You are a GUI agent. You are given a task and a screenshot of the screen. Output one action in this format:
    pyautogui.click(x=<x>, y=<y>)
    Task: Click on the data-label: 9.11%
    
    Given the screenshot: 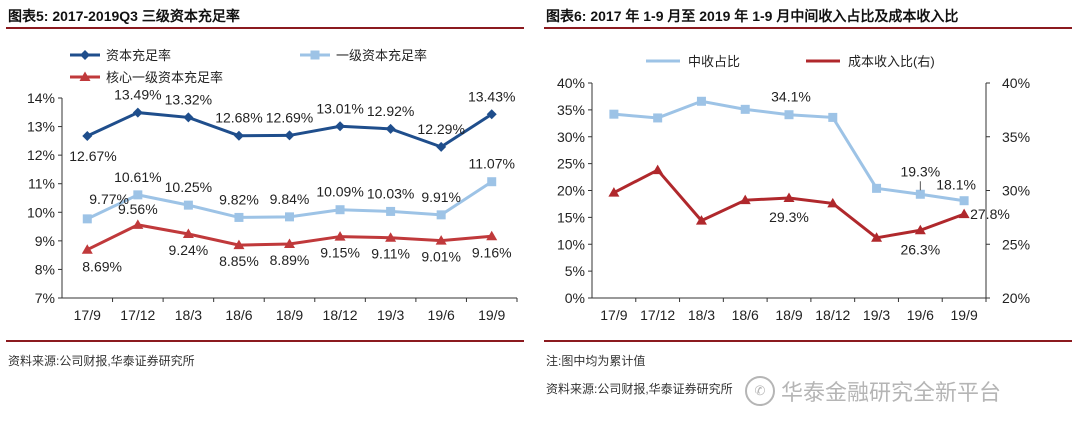 What is the action you would take?
    pyautogui.click(x=390, y=254)
    